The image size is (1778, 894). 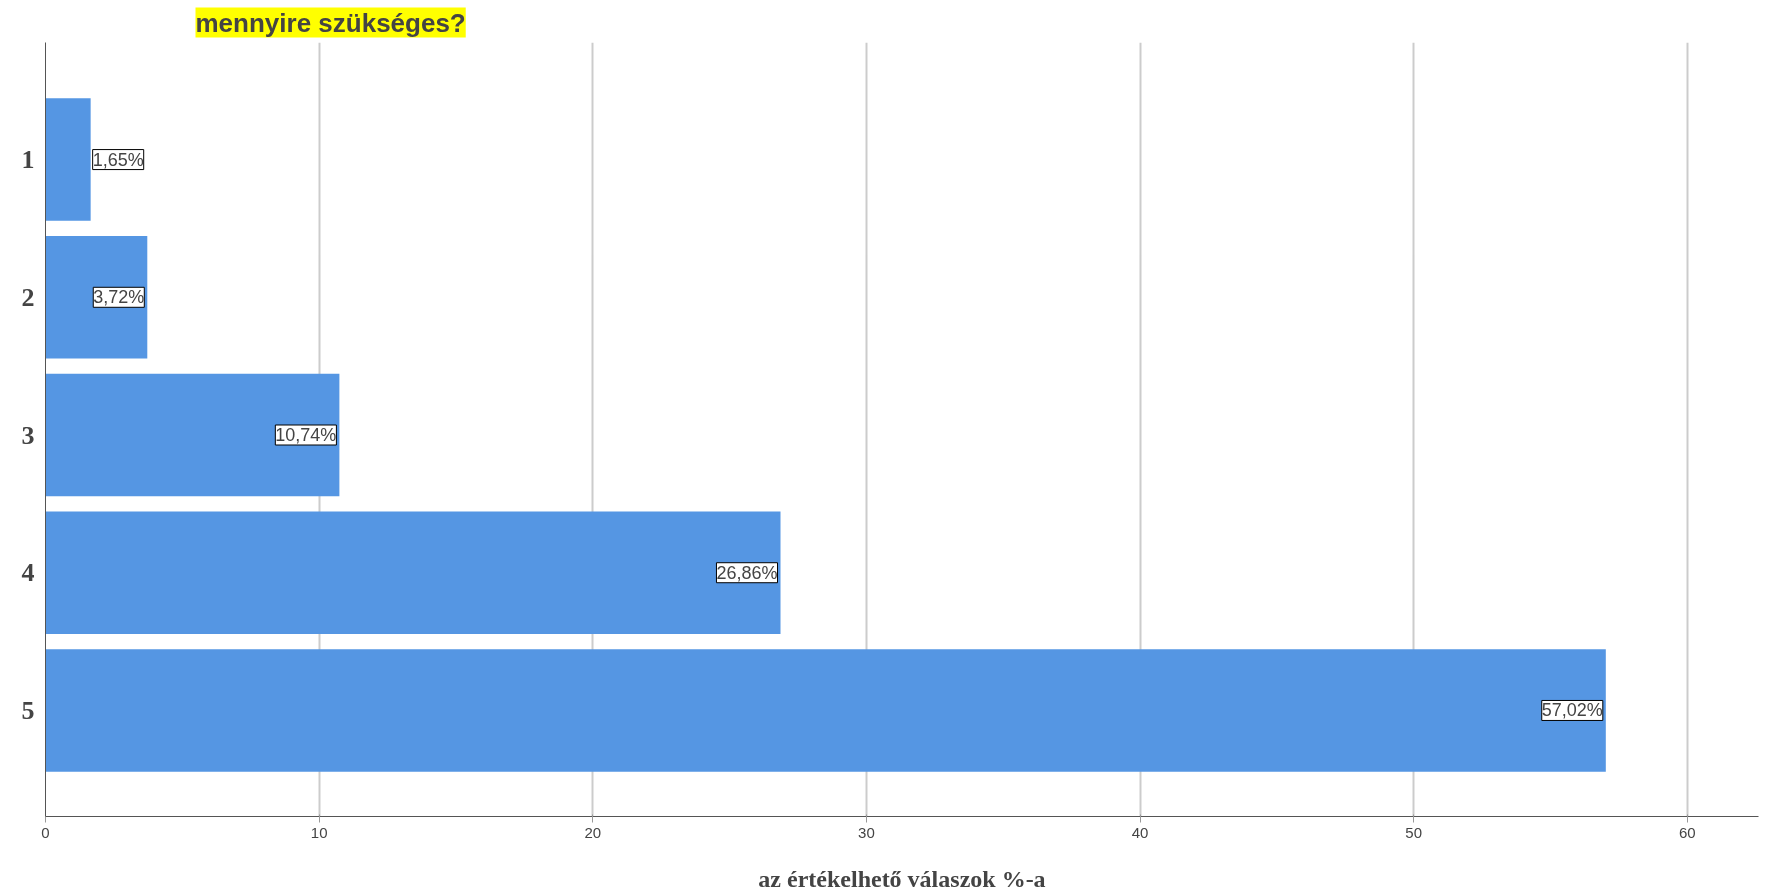 I want to click on data-label: 3,72%, so click(x=119, y=297).